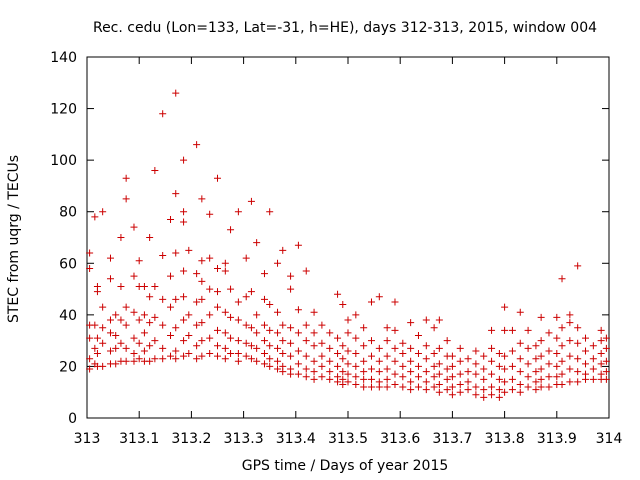  I want to click on y-tick-label: 80, so click(68, 213).